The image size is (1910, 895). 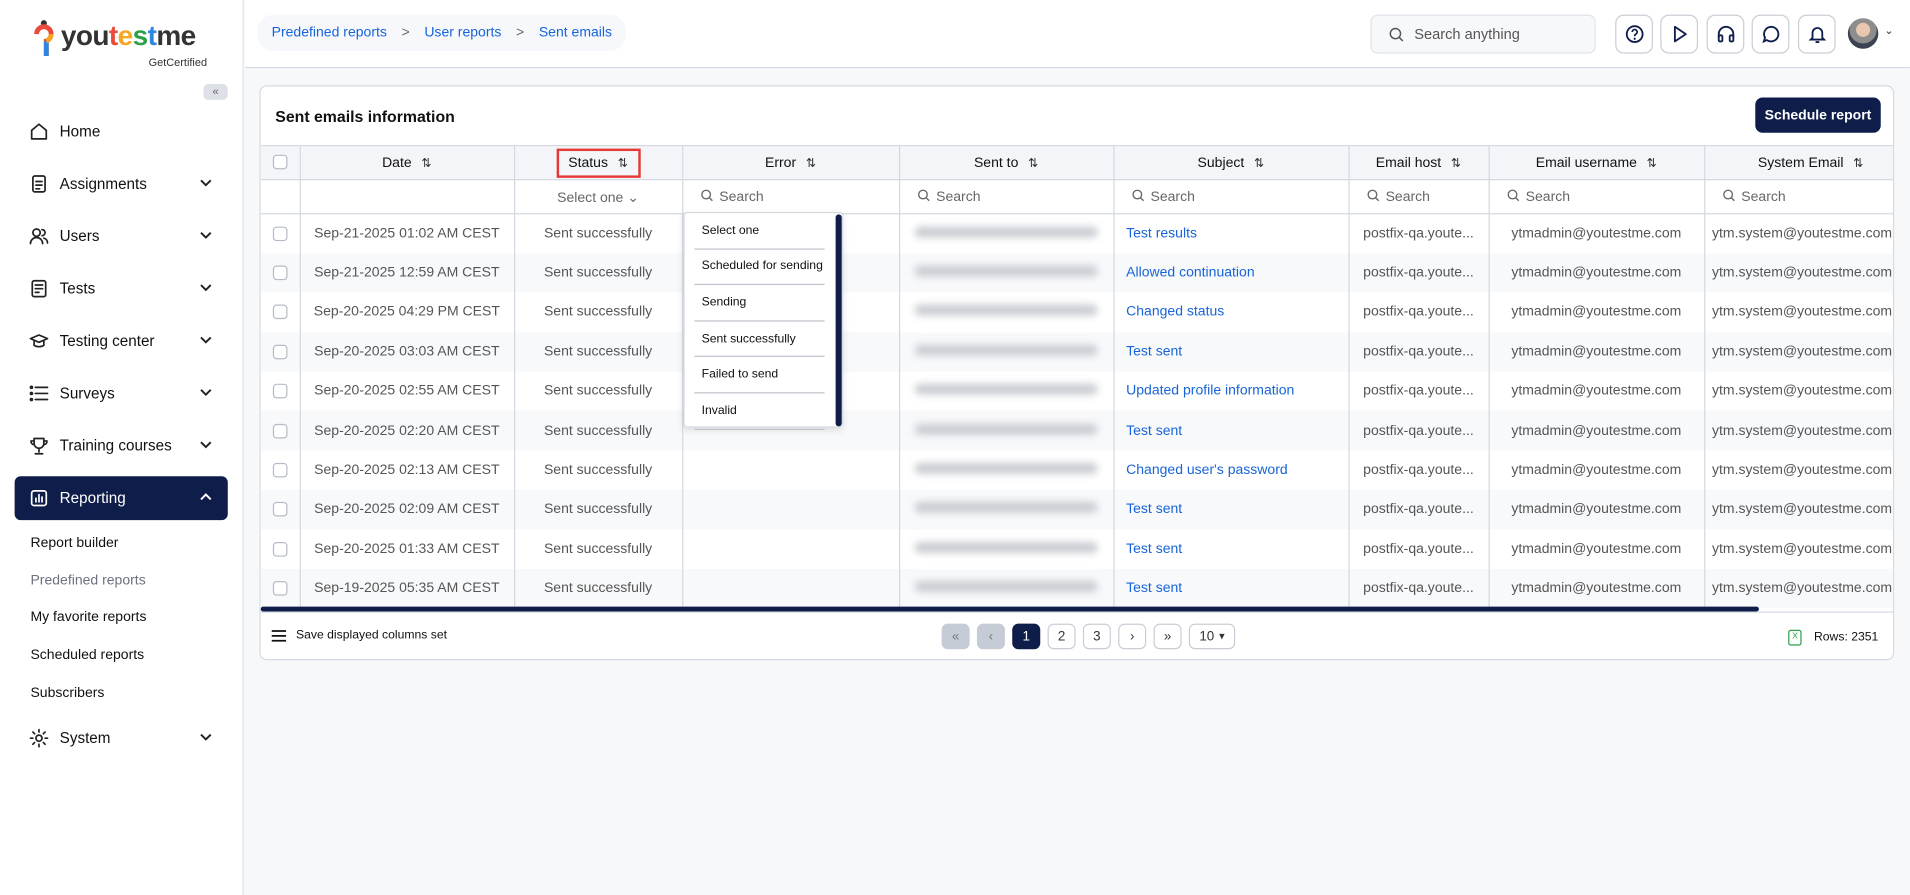 I want to click on filter-error-input: Search, so click(x=791, y=197).